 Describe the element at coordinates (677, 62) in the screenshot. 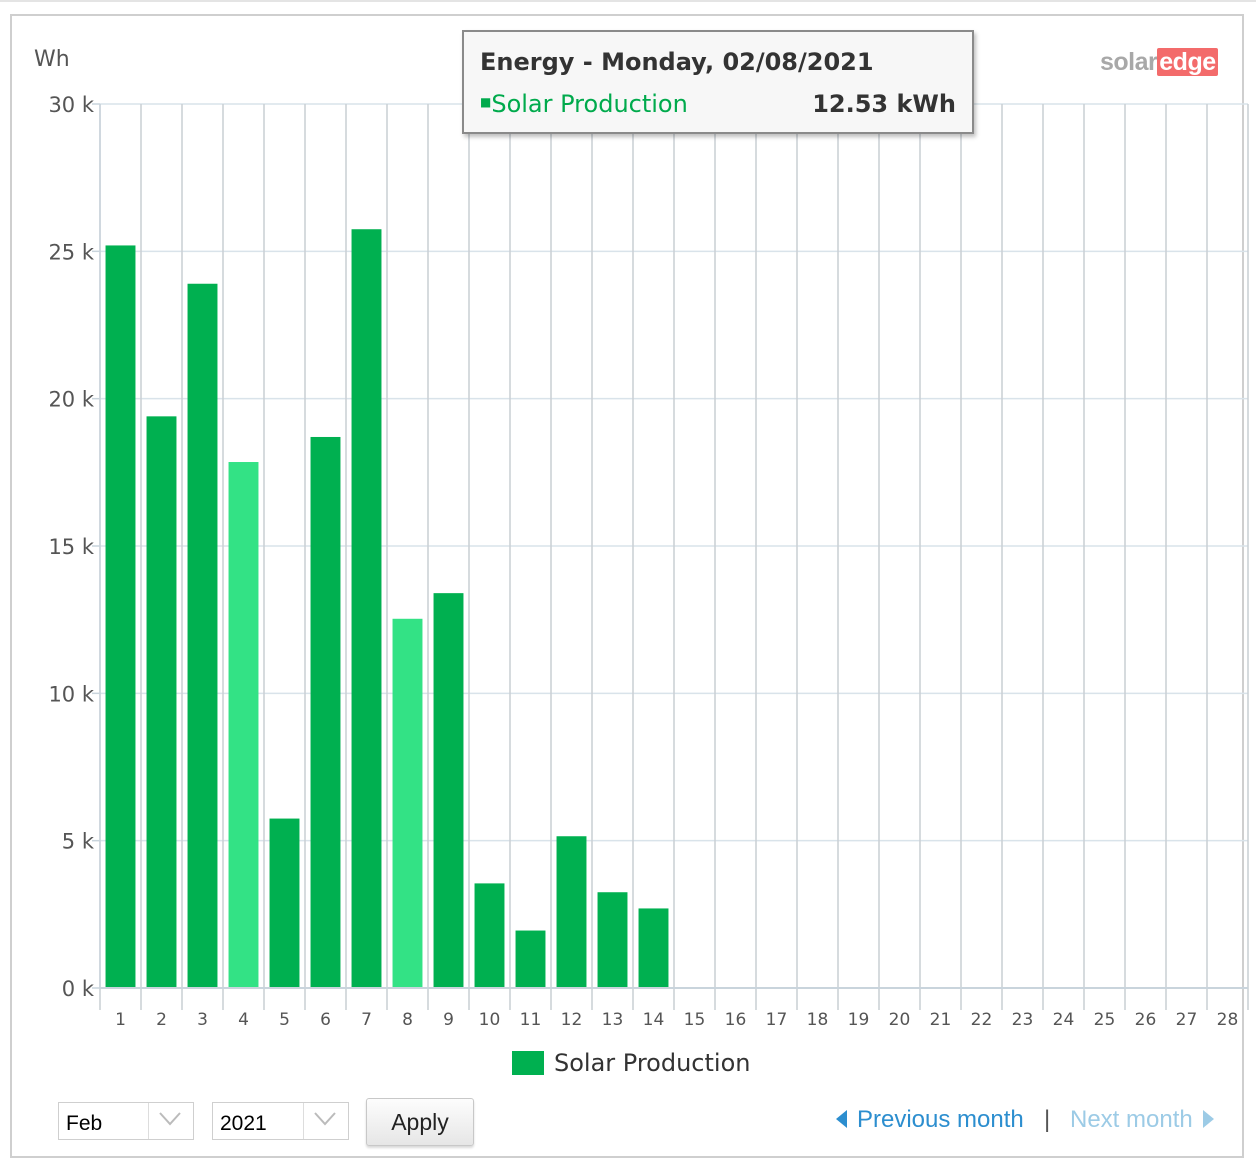

I see `tooltip-title: Energy - Monday, 02/08/2021` at that location.